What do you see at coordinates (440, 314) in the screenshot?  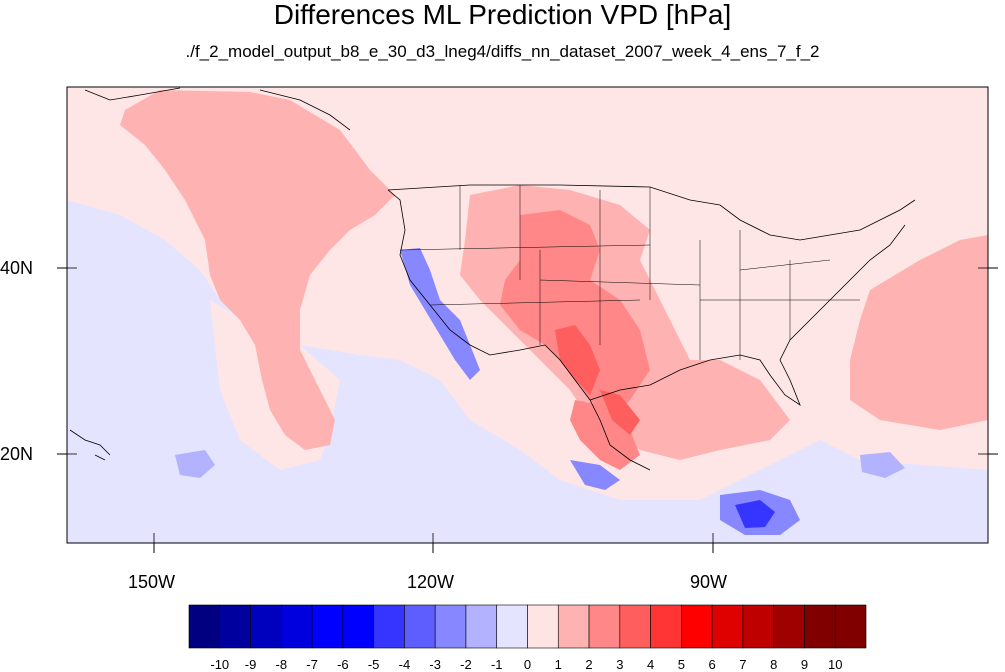 I see `west-coast-negative` at bounding box center [440, 314].